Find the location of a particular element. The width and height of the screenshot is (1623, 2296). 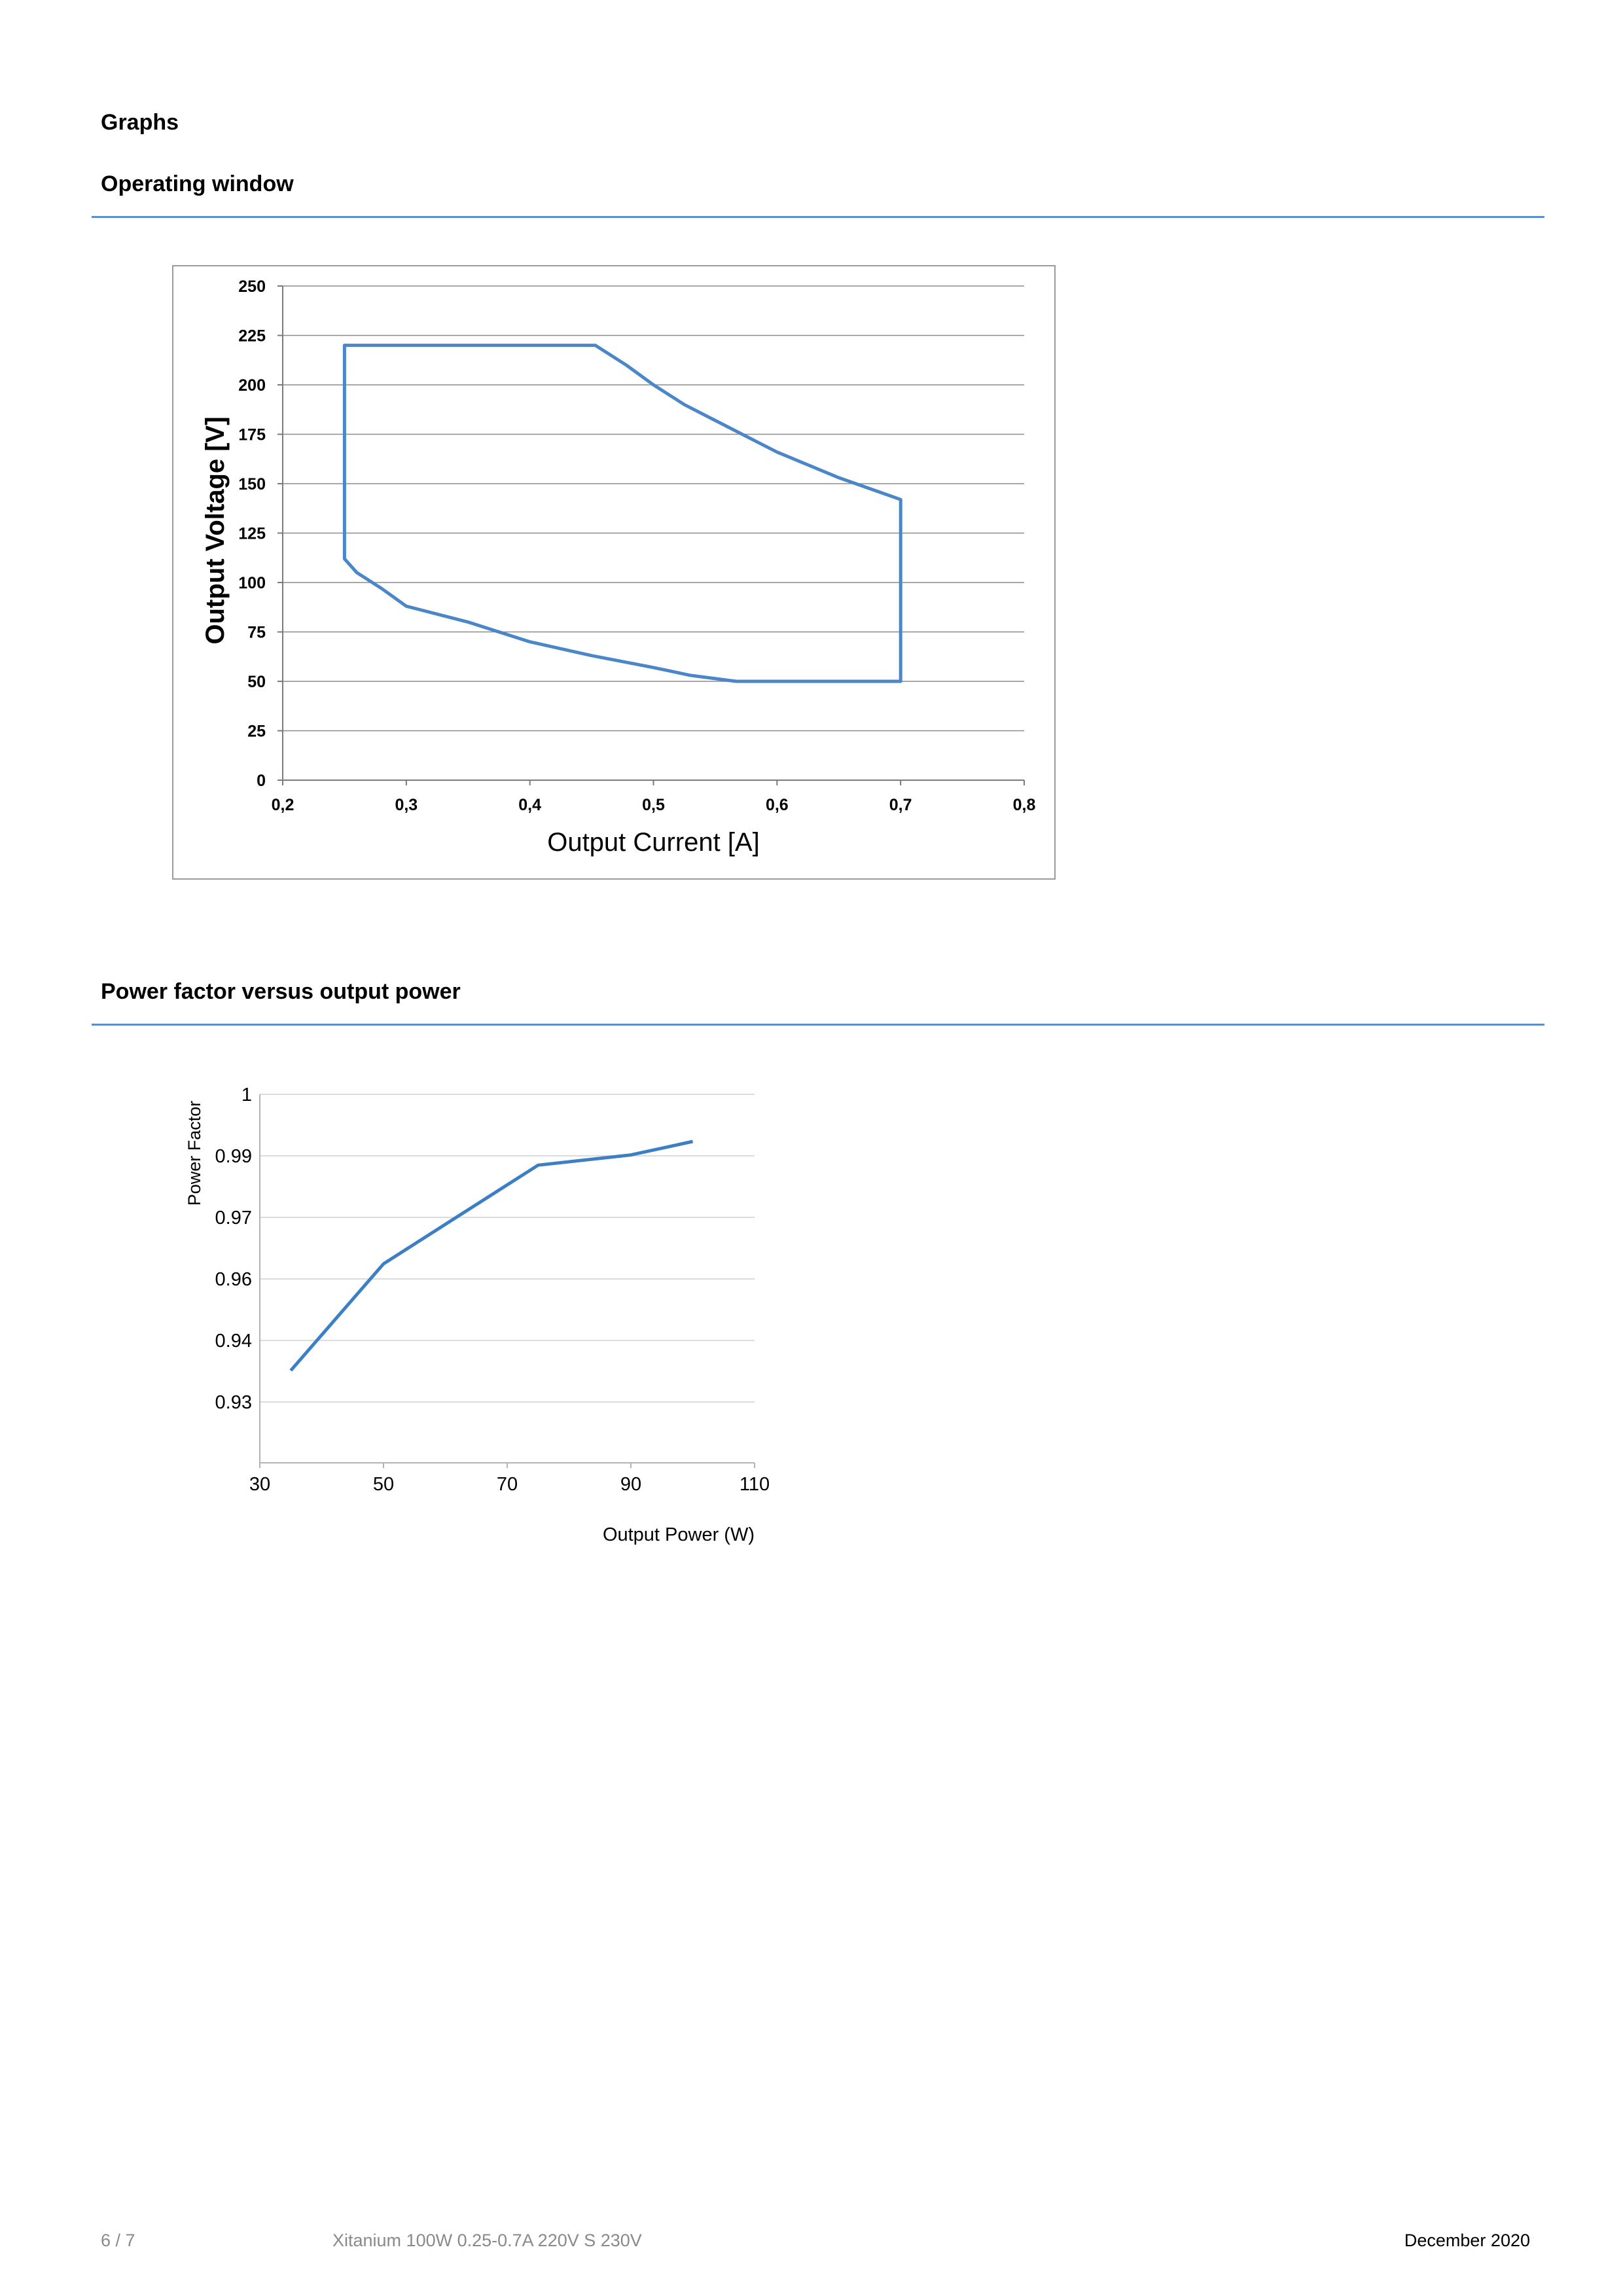

y-tick-label: 0.93 is located at coordinates (233, 1402).